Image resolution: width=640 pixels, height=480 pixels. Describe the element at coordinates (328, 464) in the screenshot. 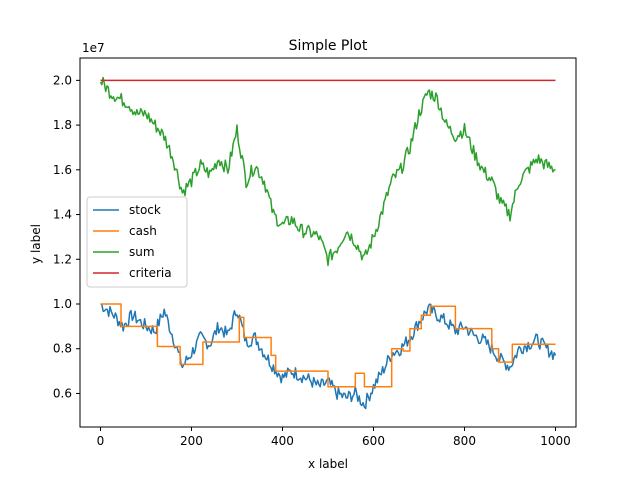

I see `x-axis-label: x label` at that location.